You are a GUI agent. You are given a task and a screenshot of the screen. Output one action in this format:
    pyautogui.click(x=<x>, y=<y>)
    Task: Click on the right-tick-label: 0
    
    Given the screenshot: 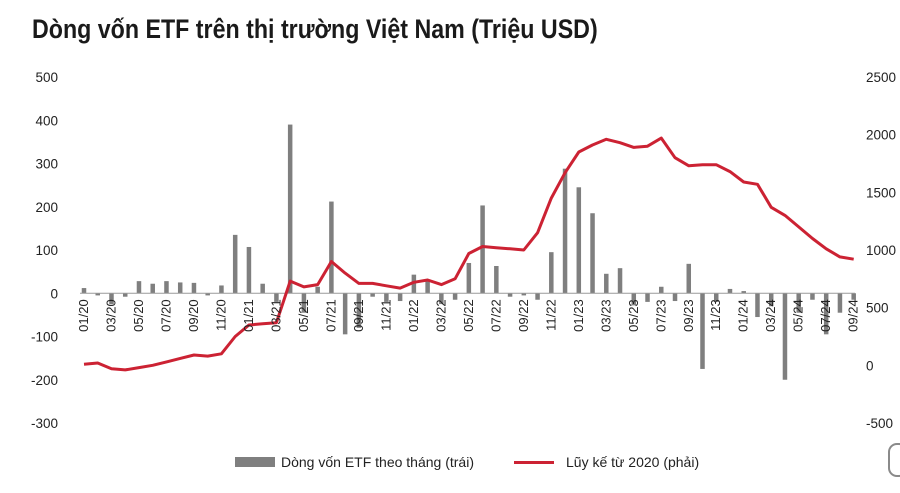 What is the action you would take?
    pyautogui.click(x=870, y=365)
    